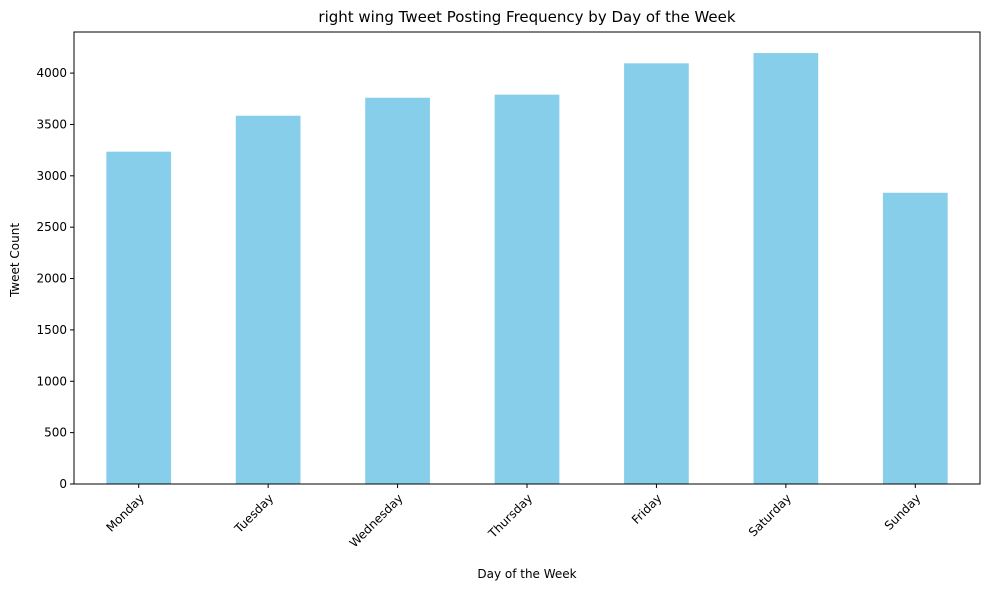 This screenshot has height=594, width=989. Describe the element at coordinates (63, 484) in the screenshot. I see `y-tick-label: 0` at that location.